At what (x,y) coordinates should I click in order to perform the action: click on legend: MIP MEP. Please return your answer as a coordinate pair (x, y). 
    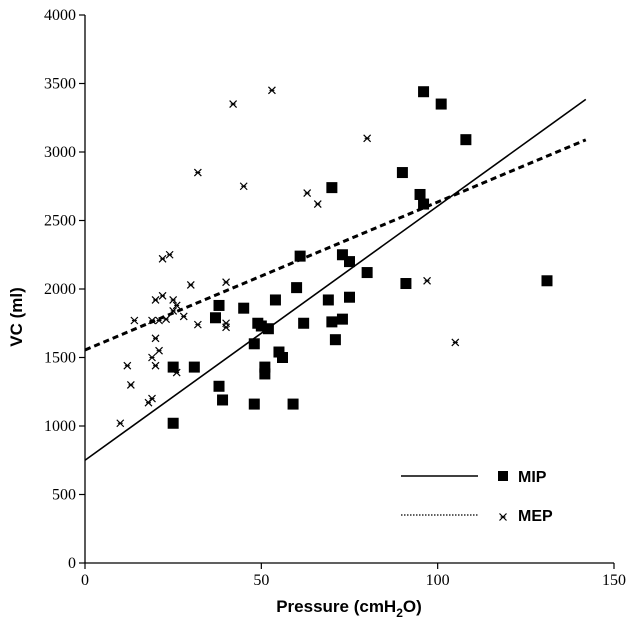
    Looking at the image, I should click on (477, 497).